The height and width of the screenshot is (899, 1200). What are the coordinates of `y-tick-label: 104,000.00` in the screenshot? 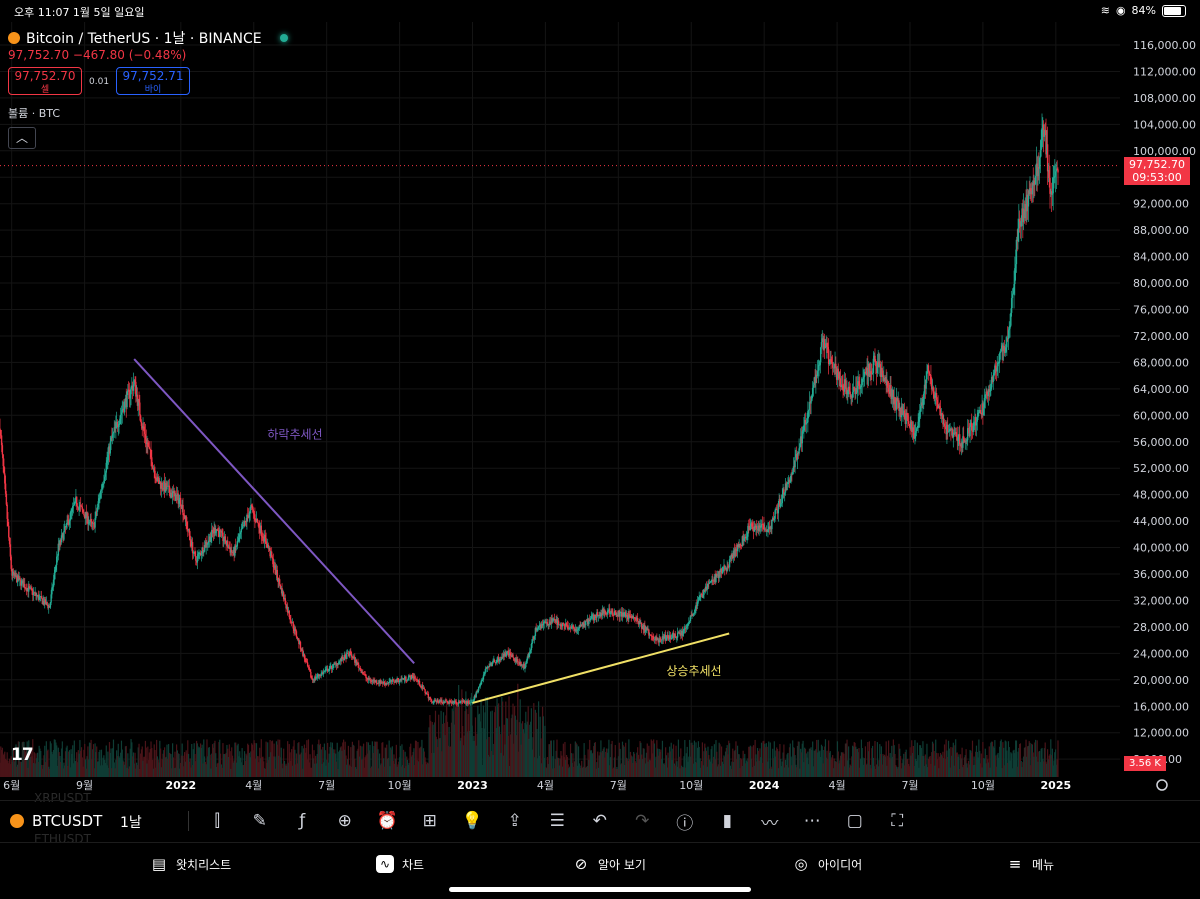 It's located at (1164, 124).